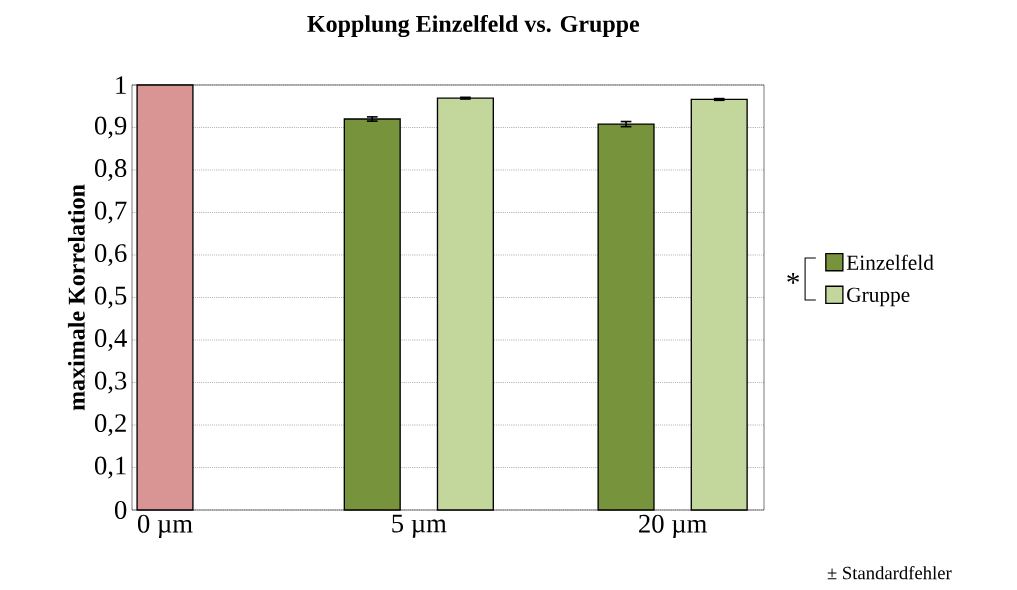 The image size is (1017, 590). I want to click on x-tick-label: 0 µm, so click(165, 526).